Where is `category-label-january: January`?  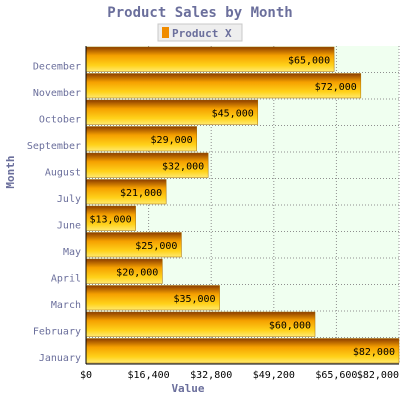 category-label-january: January is located at coordinates (60, 358).